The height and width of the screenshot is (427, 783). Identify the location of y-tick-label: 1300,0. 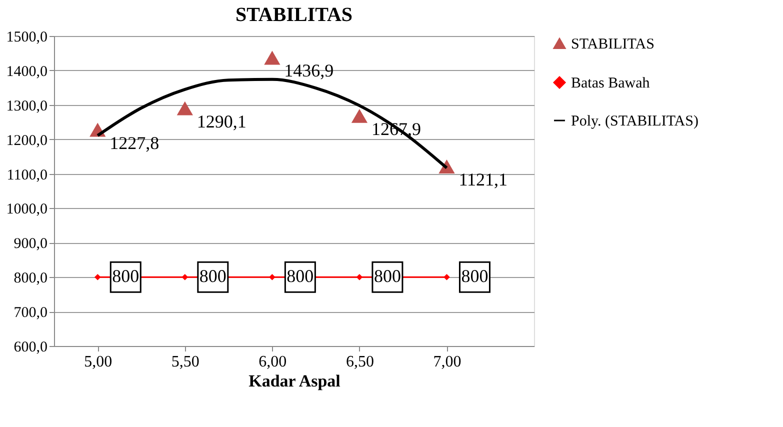
(27, 106).